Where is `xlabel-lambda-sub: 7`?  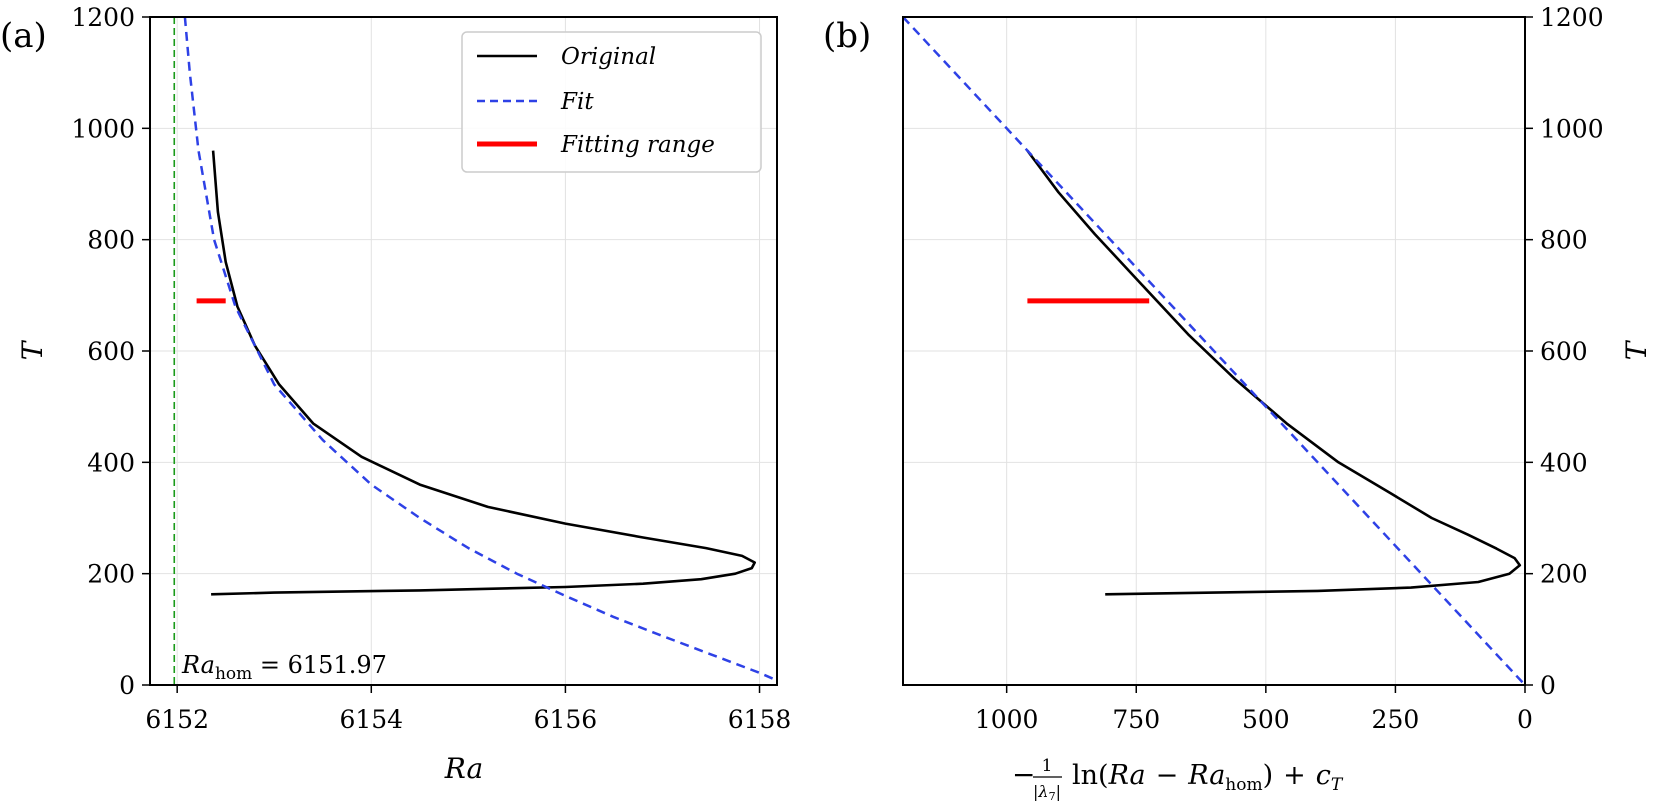 xlabel-lambda-sub: 7 is located at coordinates (1052, 796).